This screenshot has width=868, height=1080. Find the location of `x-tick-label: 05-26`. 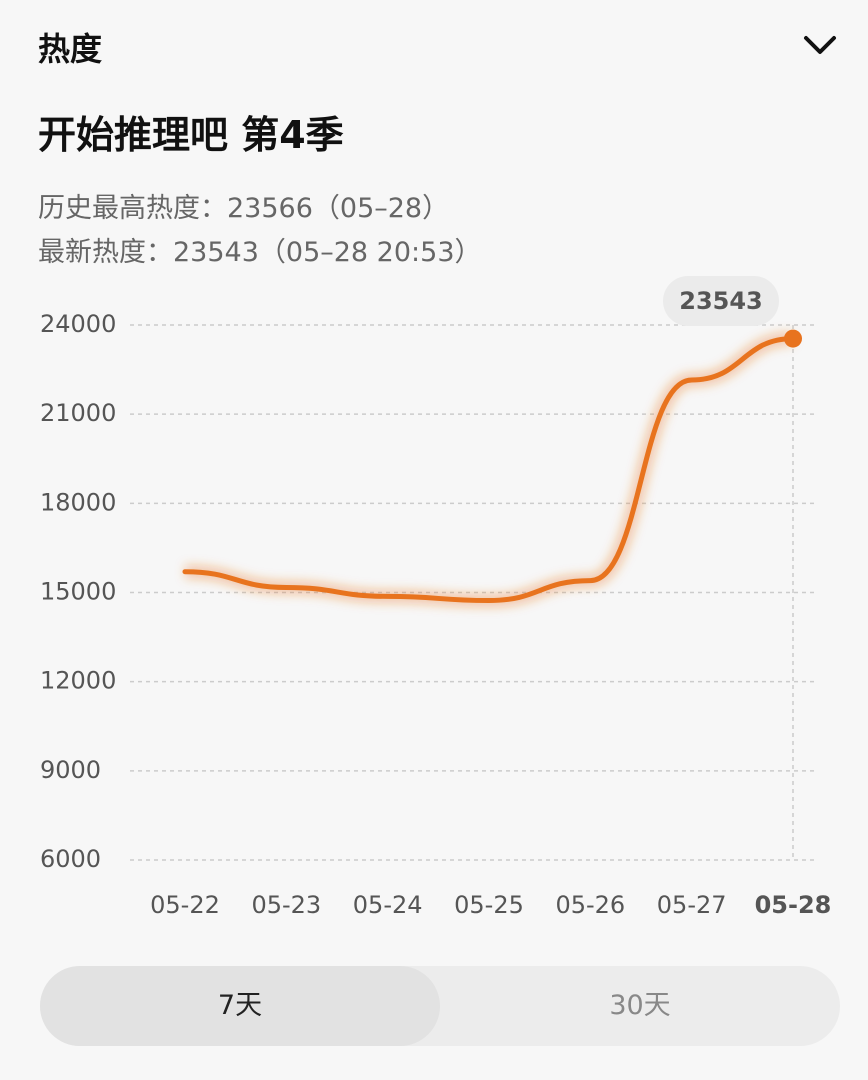

x-tick-label: 05-26 is located at coordinates (590, 905).